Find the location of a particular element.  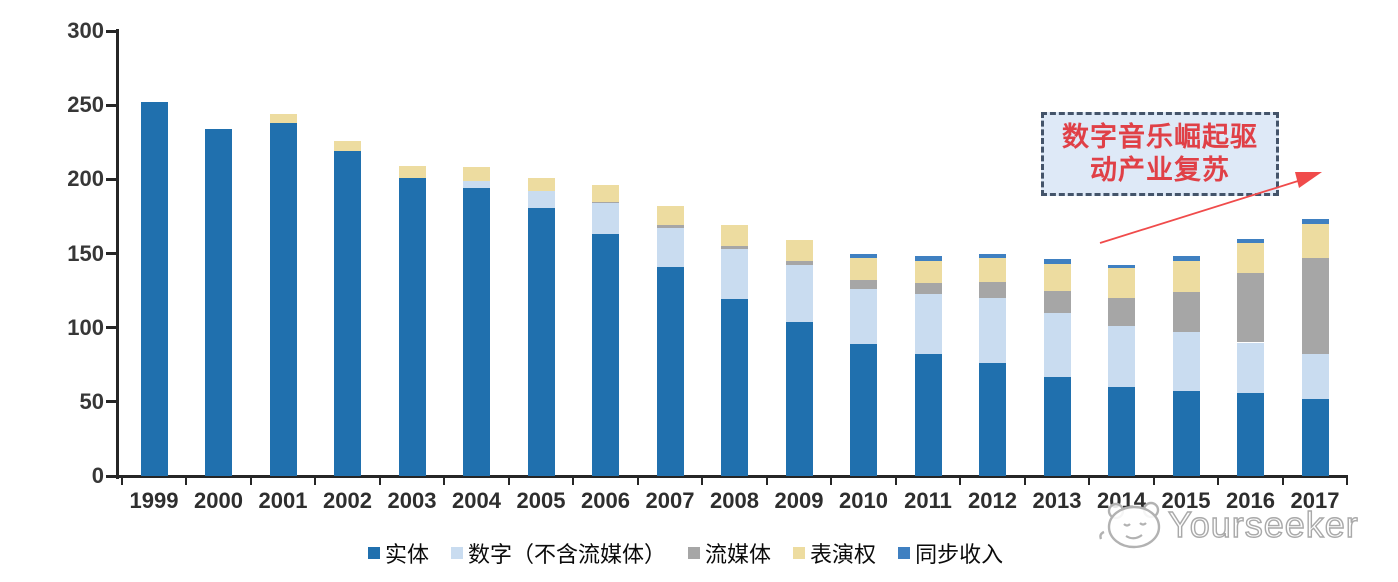

x-axis-tick-label: 1999 is located at coordinates (154, 500).